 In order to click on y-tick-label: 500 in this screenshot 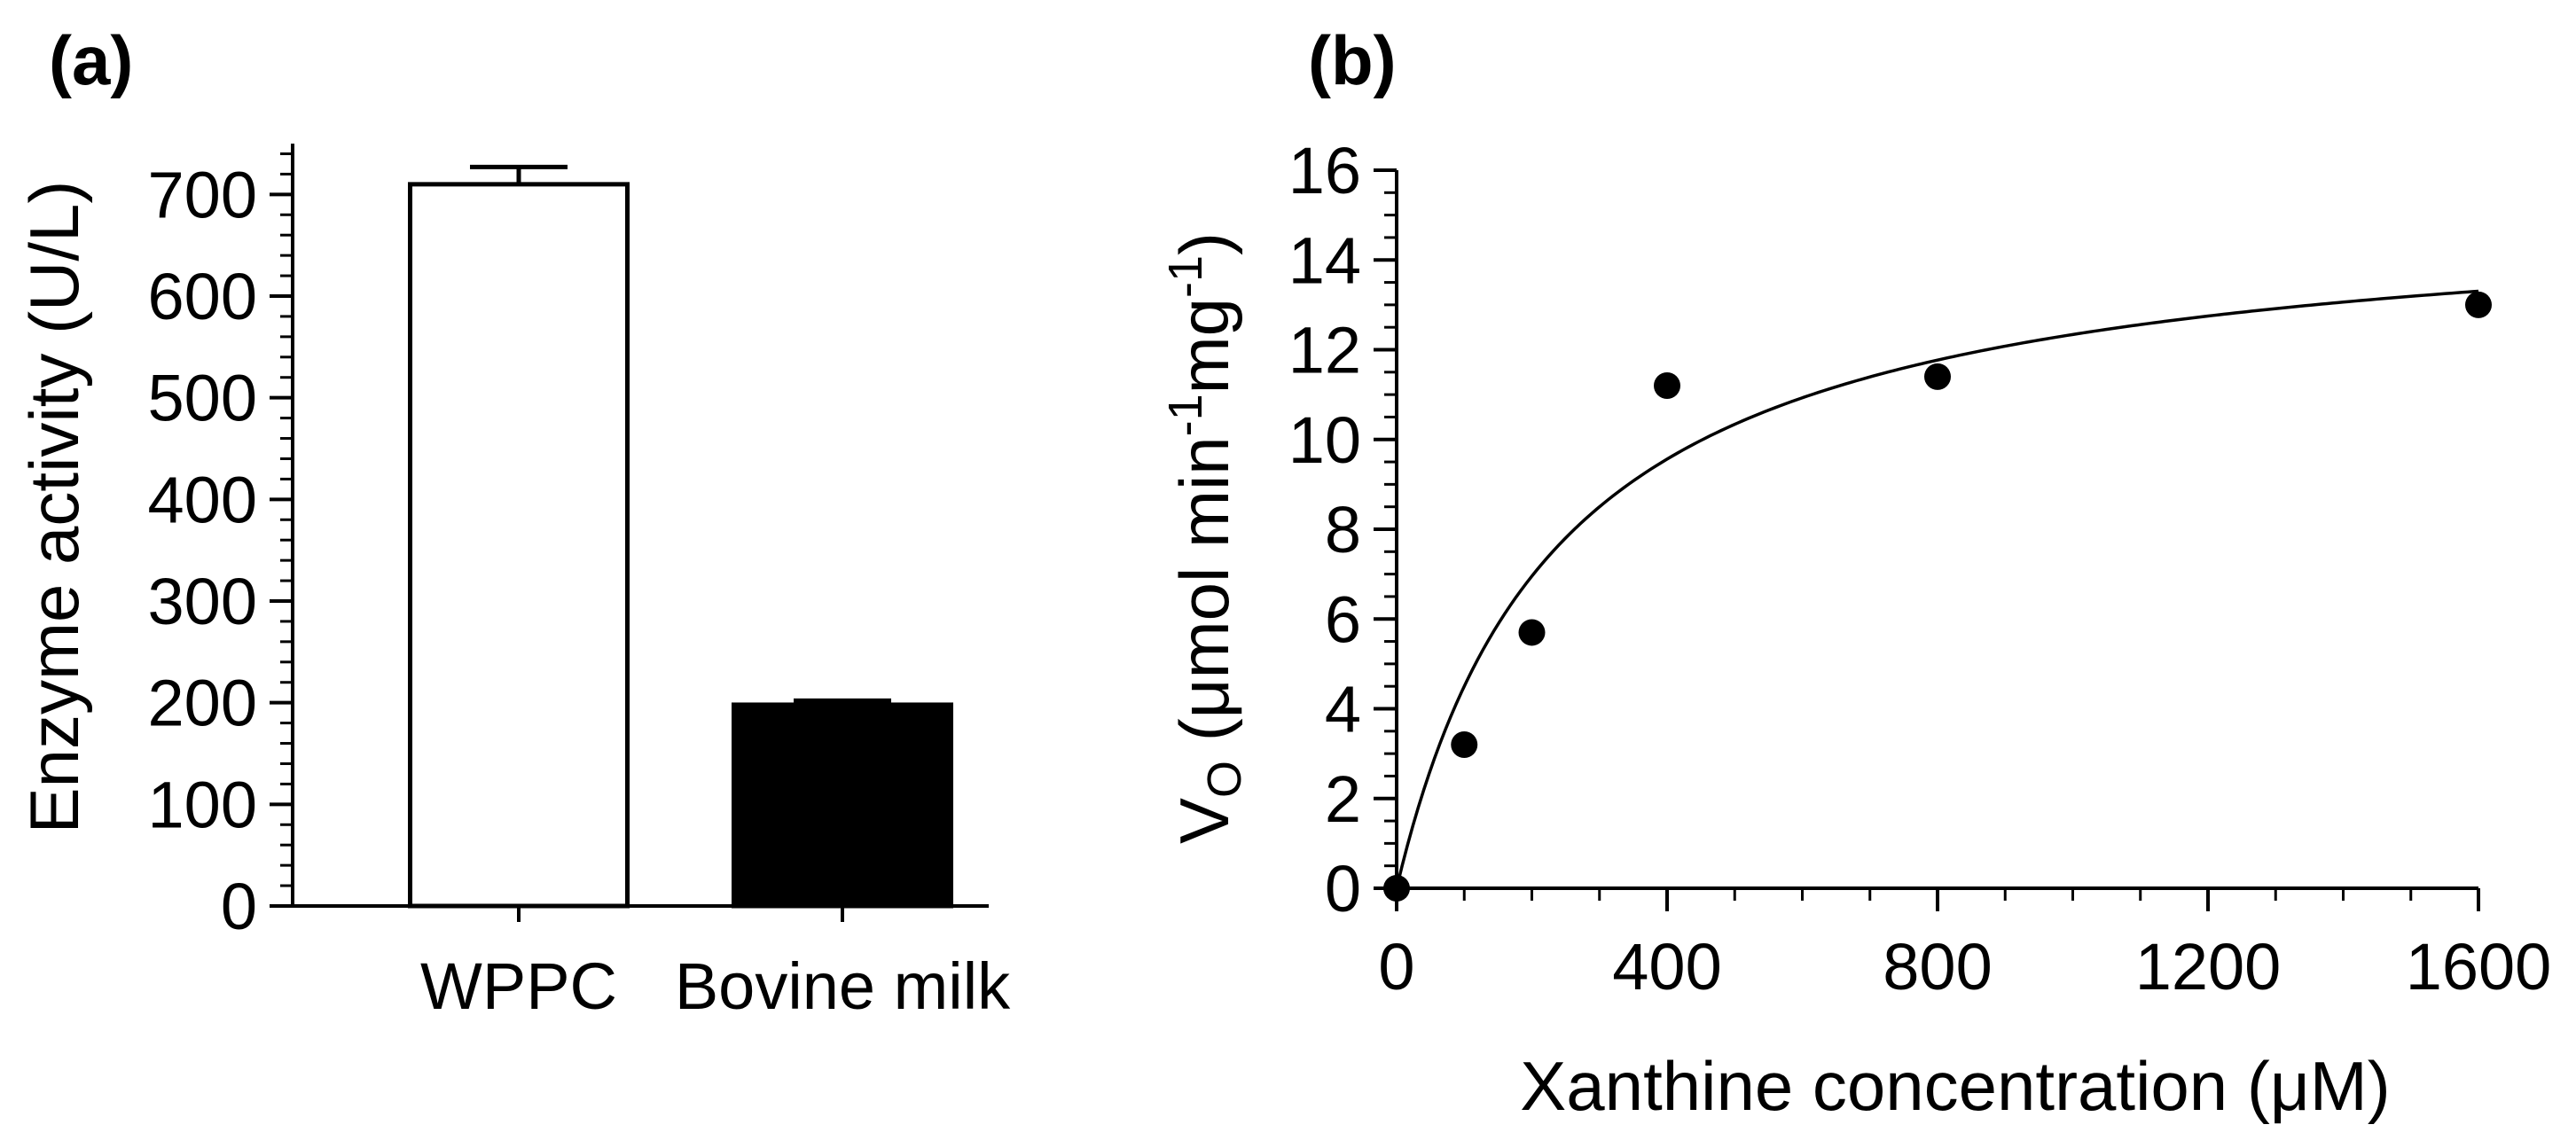, I will do `click(202, 398)`.